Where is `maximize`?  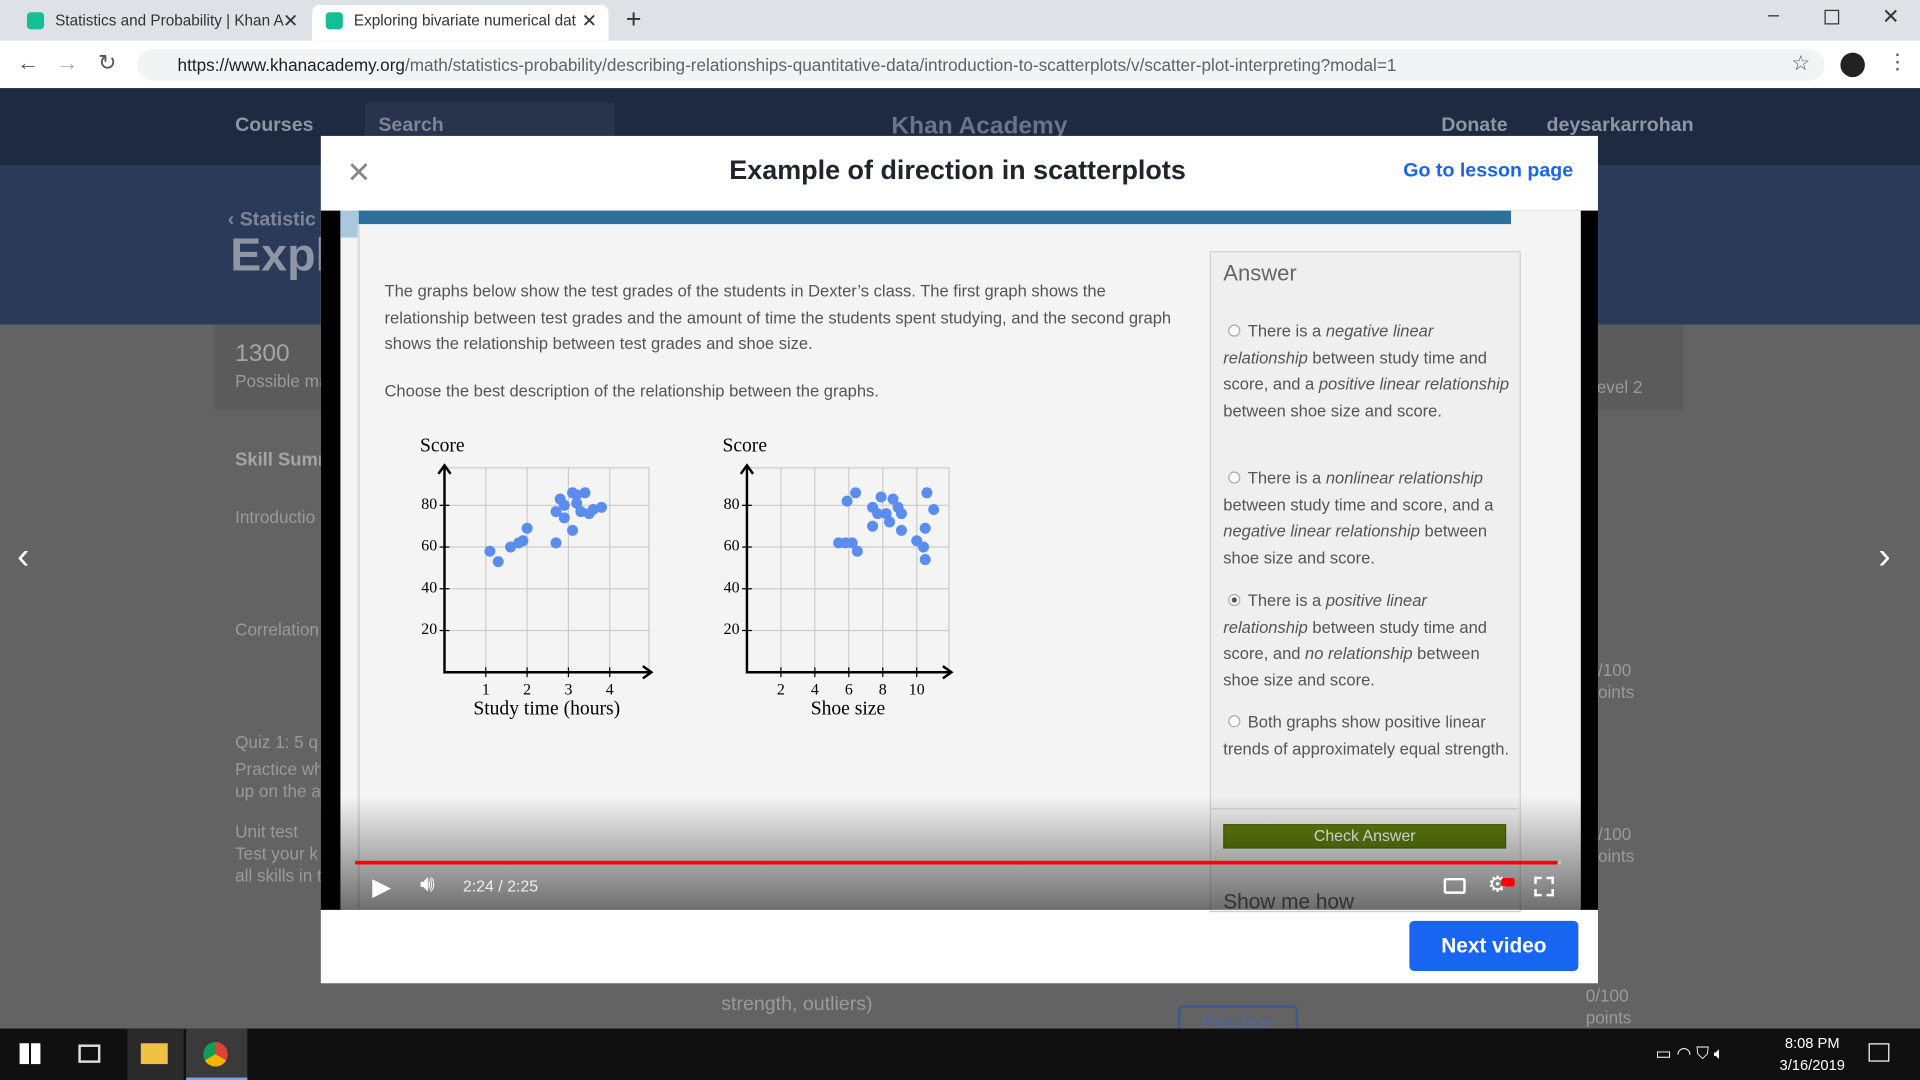
maximize is located at coordinates (1832, 17).